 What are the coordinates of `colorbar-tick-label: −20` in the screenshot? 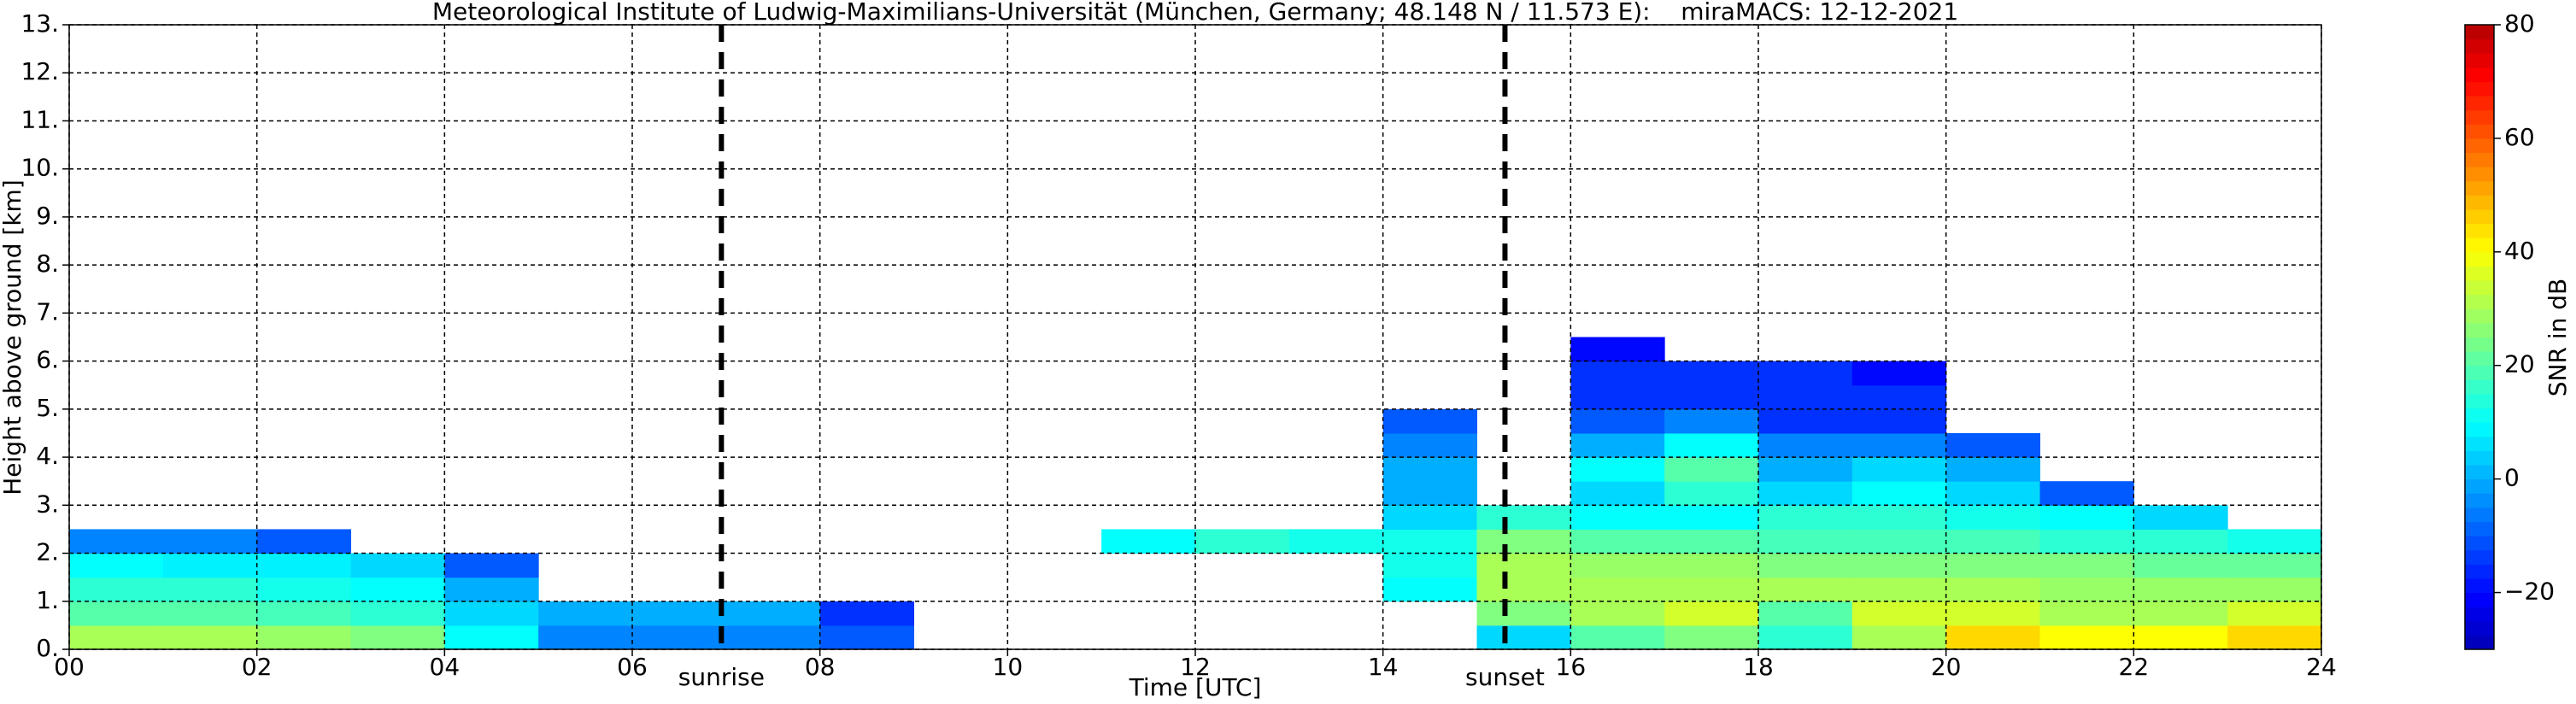 It's located at (2529, 592).